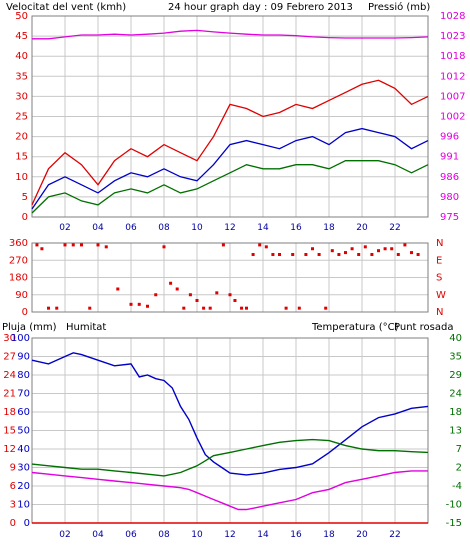  What do you see at coordinates (9, 338) in the screenshot?
I see `rain-ytick-label: 30` at bounding box center [9, 338].